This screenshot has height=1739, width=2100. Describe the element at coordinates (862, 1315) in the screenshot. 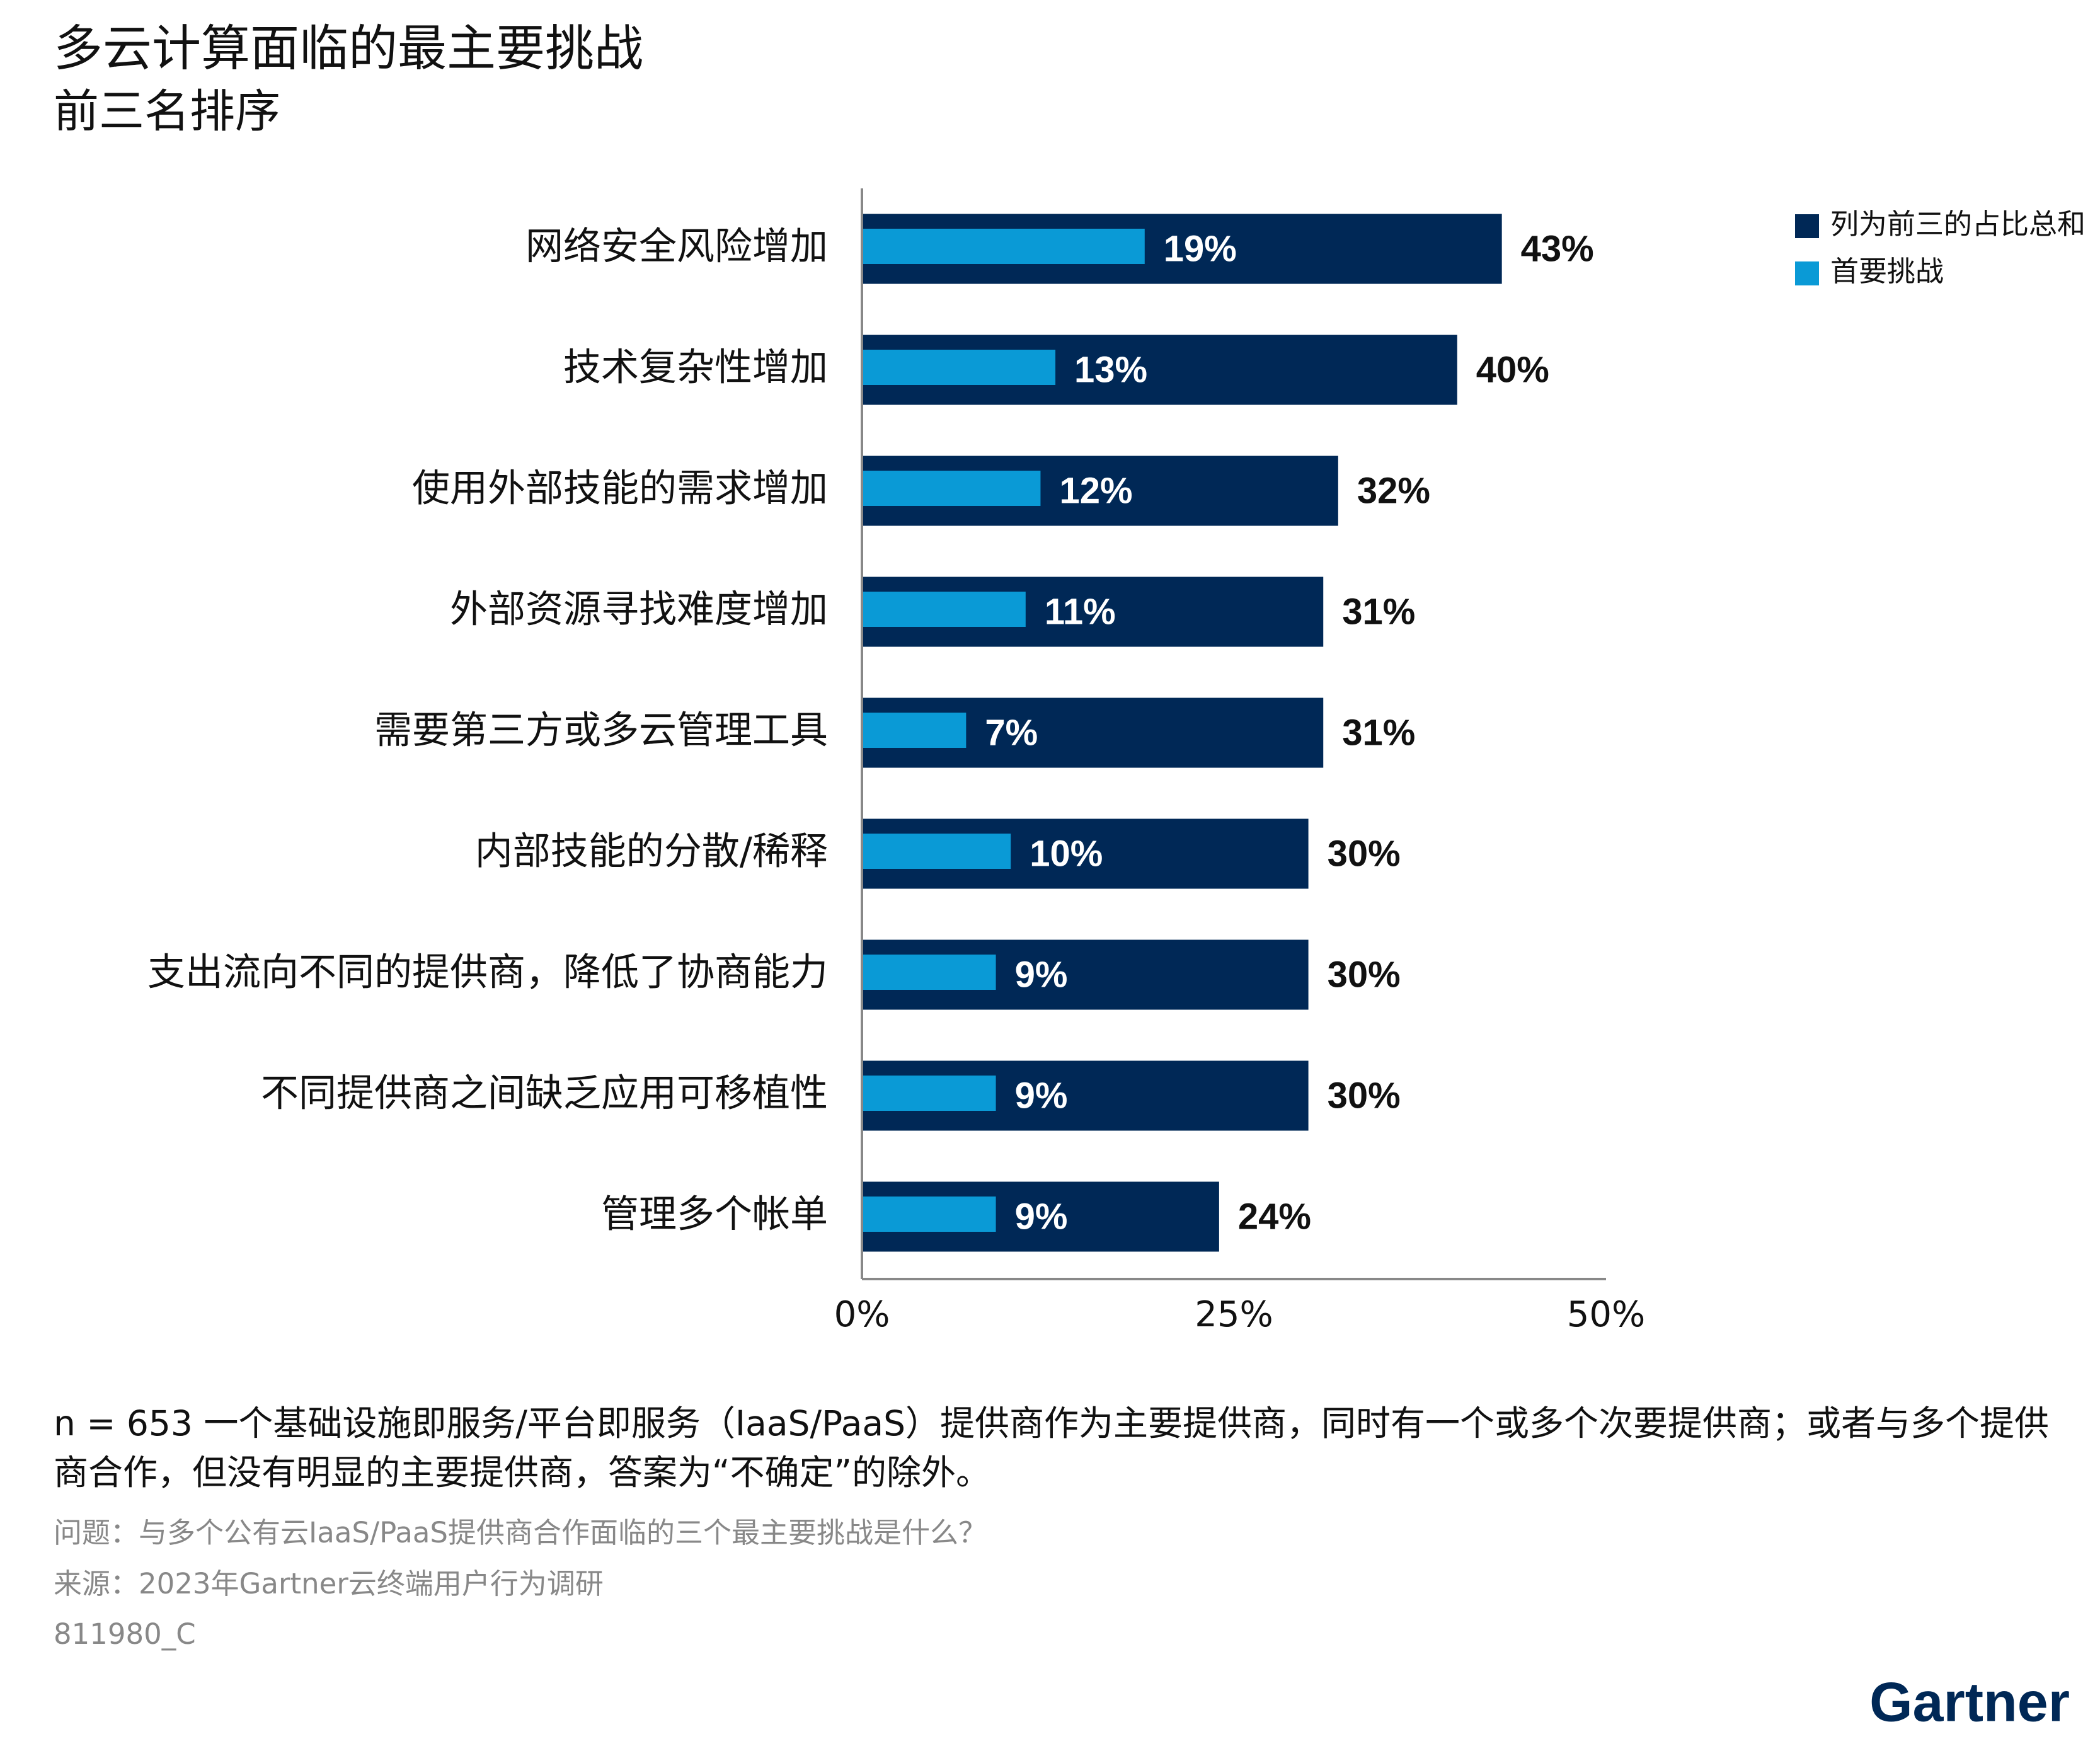

I see `x-tick-label: 0%` at that location.